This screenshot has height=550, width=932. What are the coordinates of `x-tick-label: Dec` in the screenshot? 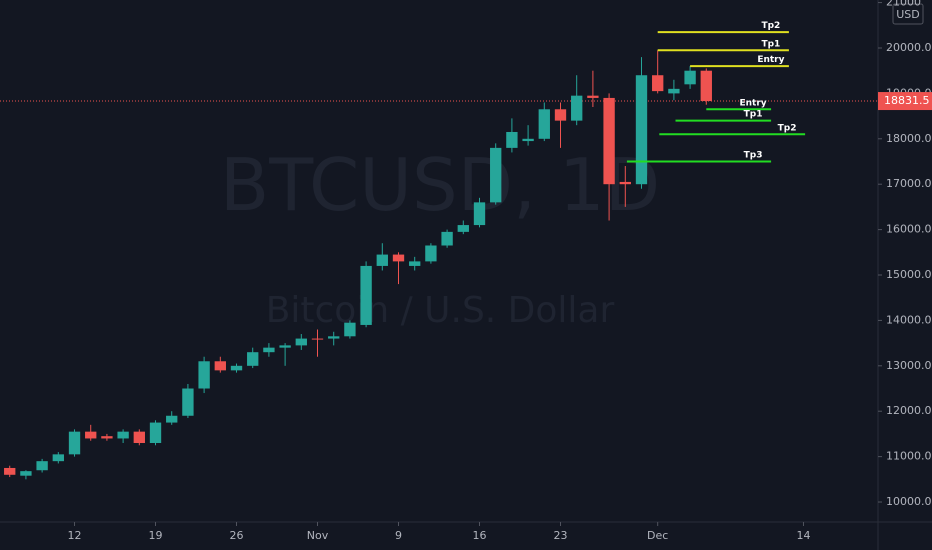 It's located at (657, 535).